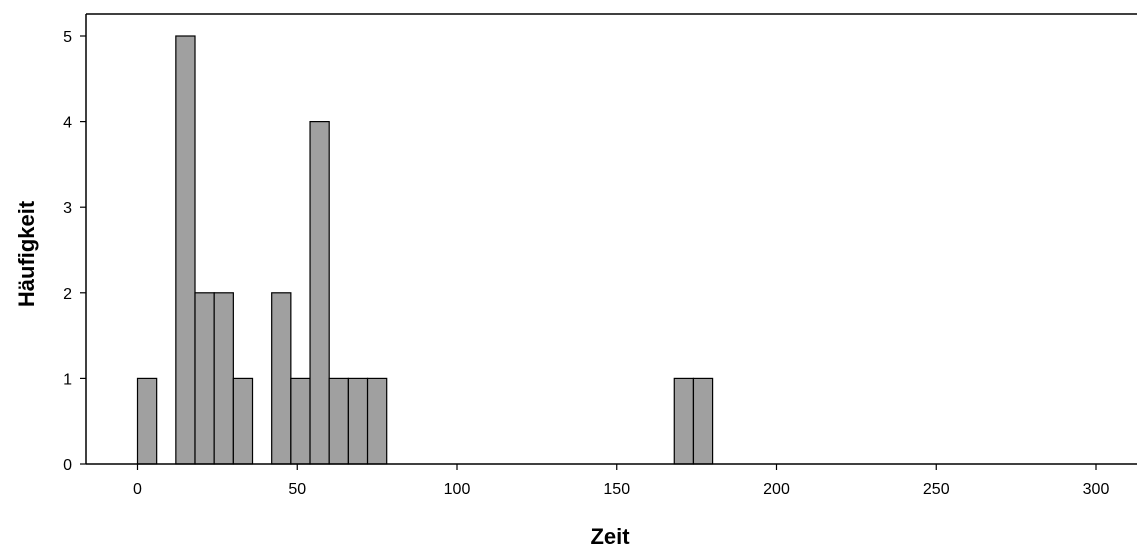  I want to click on x-tick-label: 0, so click(137, 489).